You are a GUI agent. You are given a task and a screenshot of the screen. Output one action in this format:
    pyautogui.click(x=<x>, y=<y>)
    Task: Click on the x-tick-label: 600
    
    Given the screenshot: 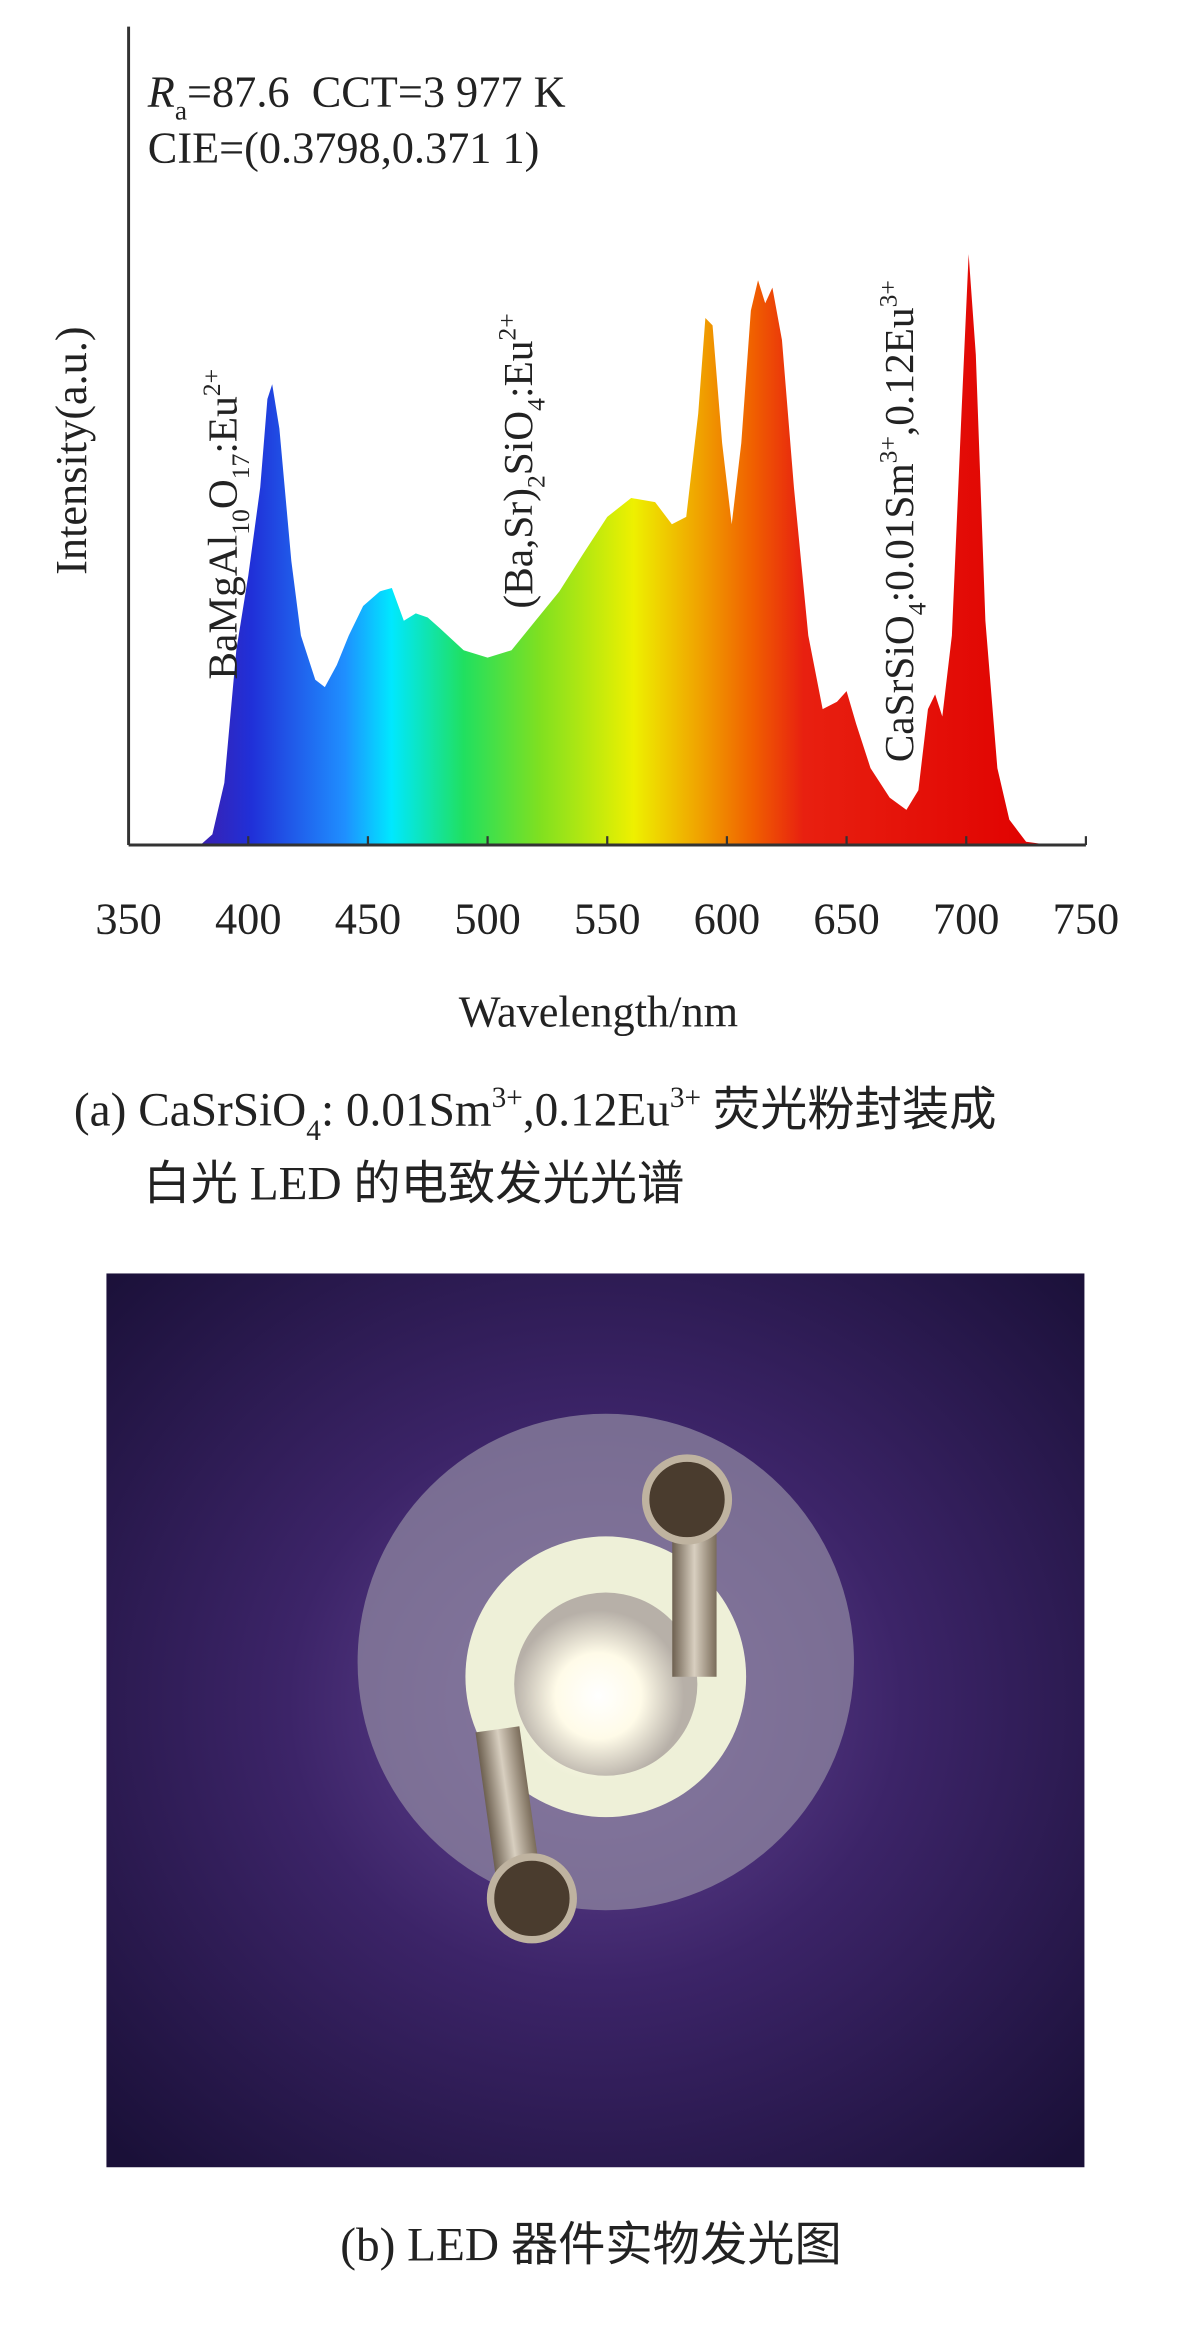 What is the action you would take?
    pyautogui.click(x=727, y=919)
    